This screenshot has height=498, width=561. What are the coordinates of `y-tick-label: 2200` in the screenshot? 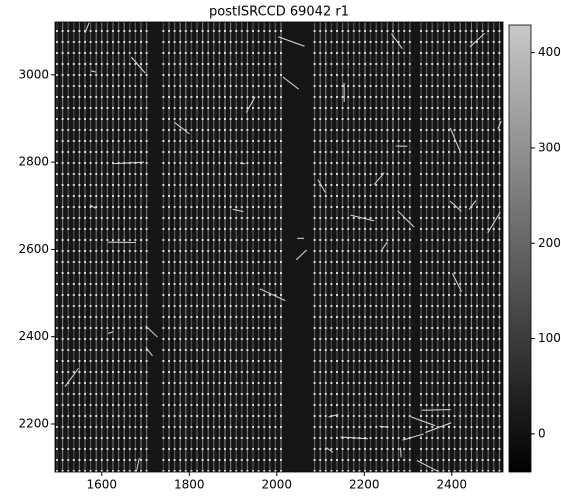 It's located at (33, 423).